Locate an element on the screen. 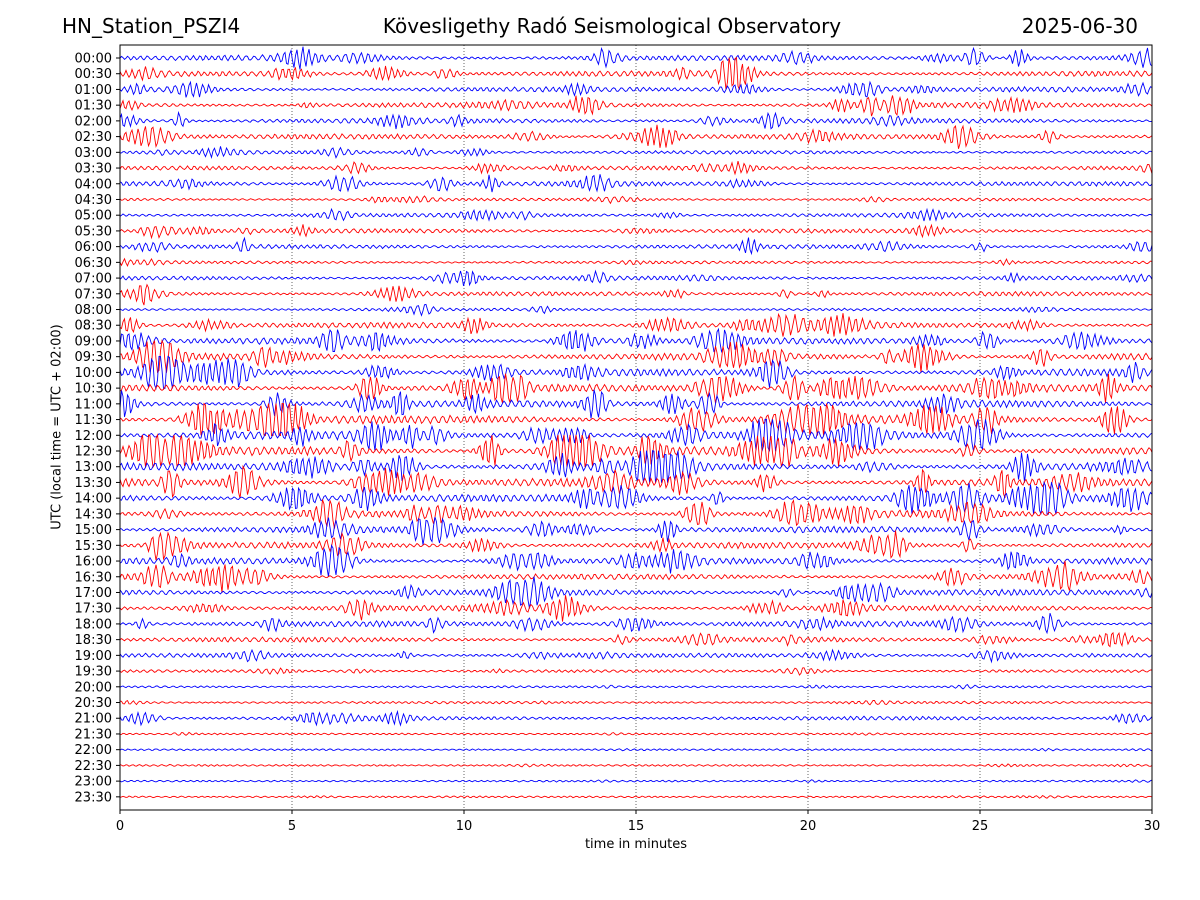 This screenshot has height=900, width=1200. y-tick-label: 20:00 is located at coordinates (93, 687).